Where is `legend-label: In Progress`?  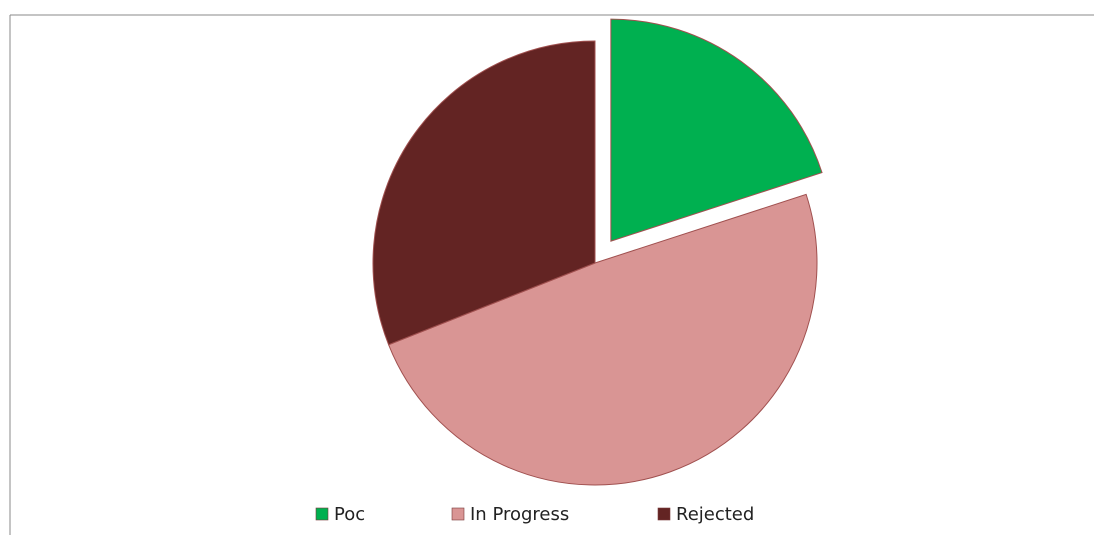 legend-label: In Progress is located at coordinates (519, 514).